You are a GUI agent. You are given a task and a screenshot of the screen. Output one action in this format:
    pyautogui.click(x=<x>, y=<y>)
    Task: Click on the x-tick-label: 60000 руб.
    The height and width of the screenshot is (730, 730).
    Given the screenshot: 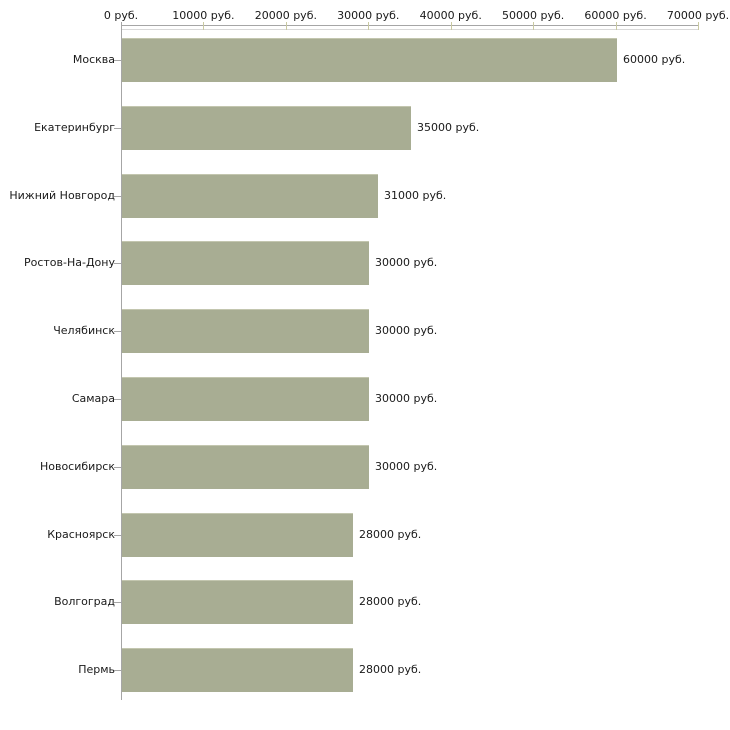 What is the action you would take?
    pyautogui.click(x=615, y=15)
    